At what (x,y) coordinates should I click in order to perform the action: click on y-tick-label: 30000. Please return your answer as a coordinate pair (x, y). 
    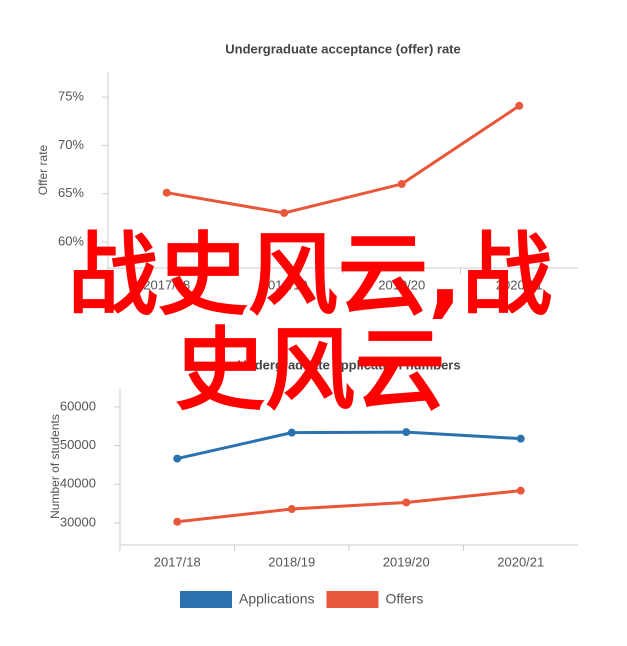
    Looking at the image, I should click on (78, 521).